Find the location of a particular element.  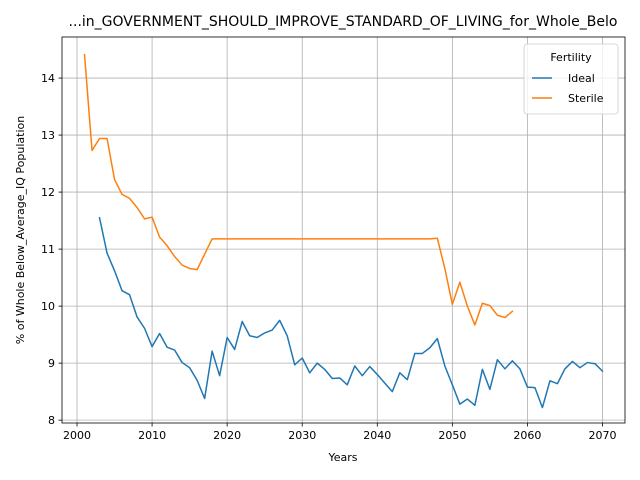

legend-box is located at coordinates (571, 79).